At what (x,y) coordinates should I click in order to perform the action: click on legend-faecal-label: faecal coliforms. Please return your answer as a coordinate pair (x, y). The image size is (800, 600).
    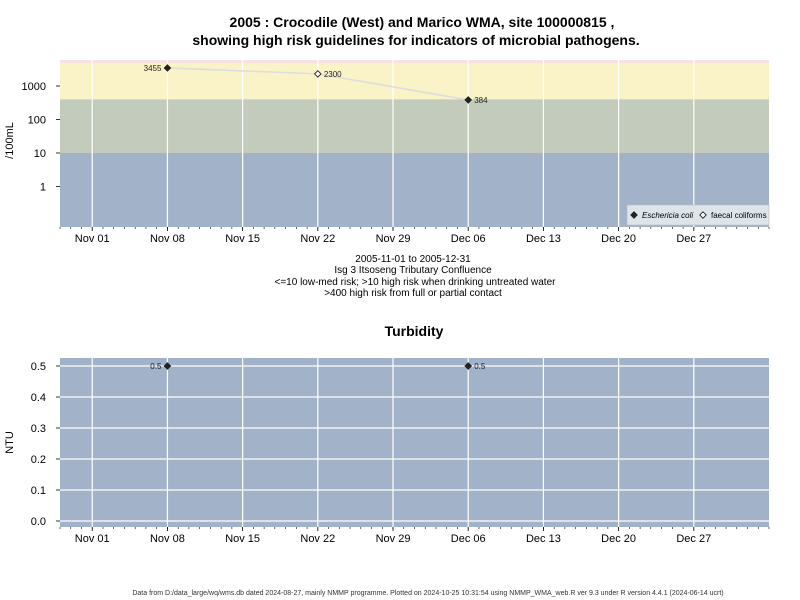
    Looking at the image, I should click on (739, 215).